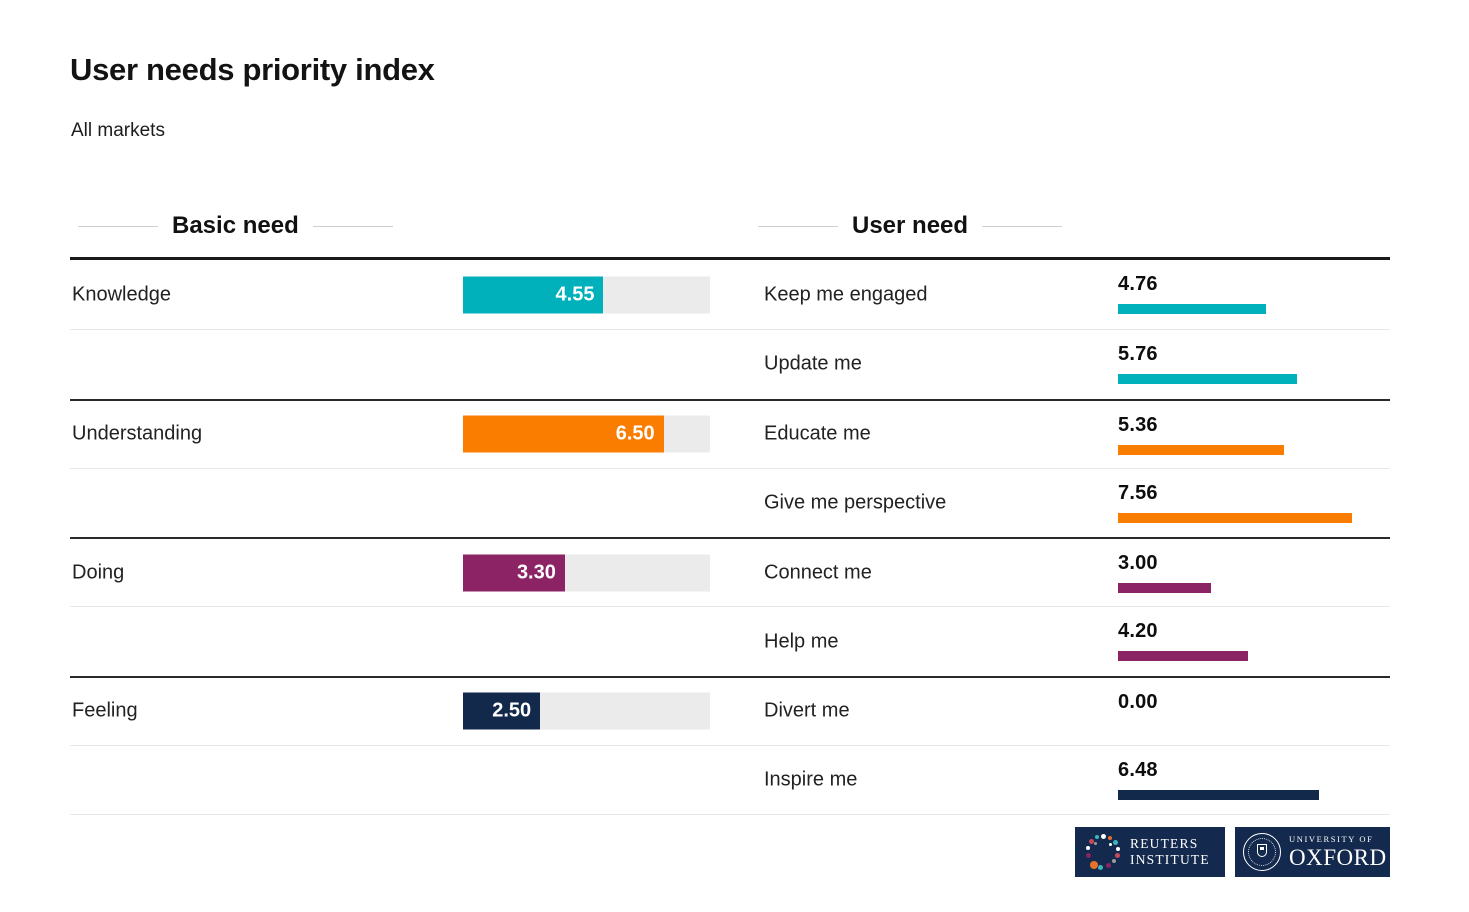 Image resolution: width=1469 pixels, height=912 pixels. I want to click on column-header-basic-need-label: Basic need, so click(235, 225).